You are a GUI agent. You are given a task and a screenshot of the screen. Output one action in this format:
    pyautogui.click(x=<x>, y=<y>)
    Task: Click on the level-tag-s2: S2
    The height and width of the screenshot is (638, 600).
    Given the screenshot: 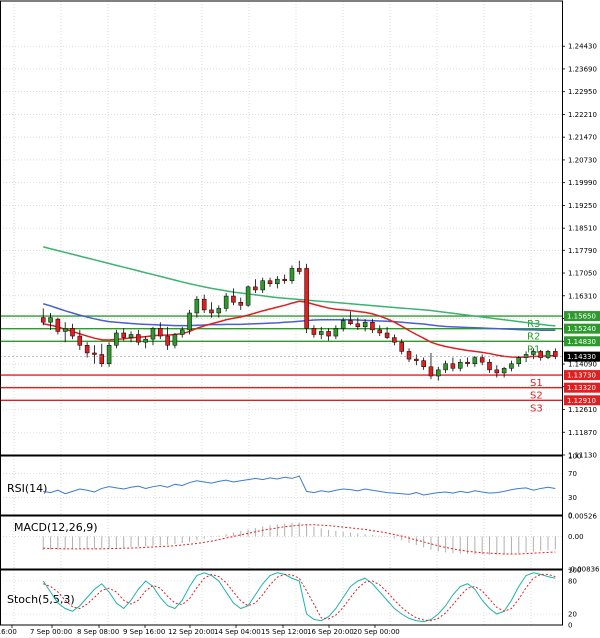 What is the action you would take?
    pyautogui.click(x=536, y=396)
    